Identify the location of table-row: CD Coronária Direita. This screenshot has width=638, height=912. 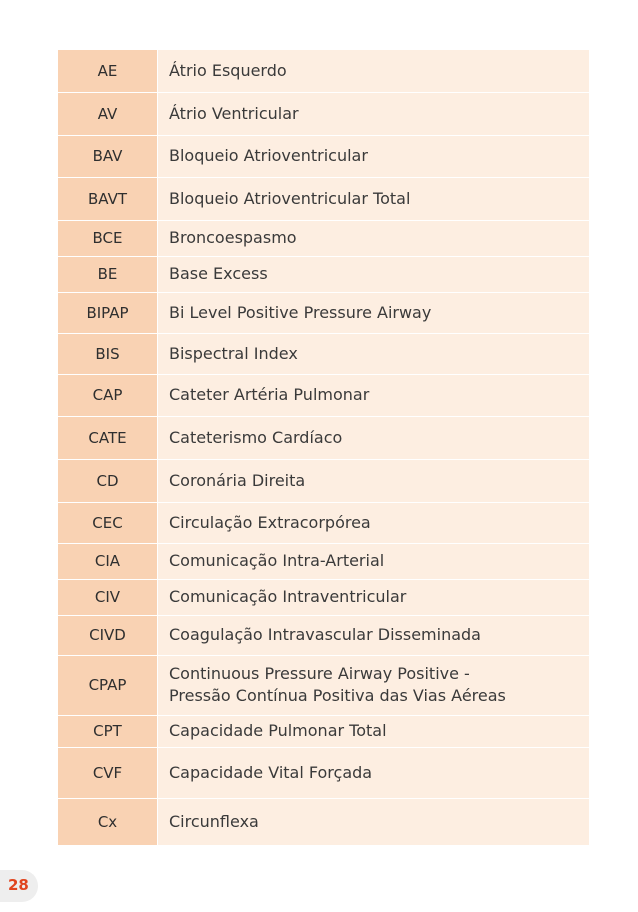
(323, 481).